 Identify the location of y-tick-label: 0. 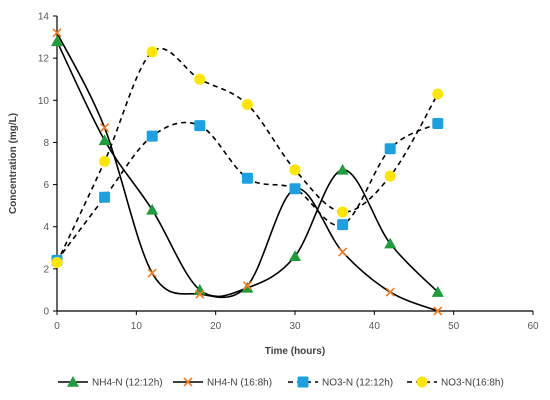
(46, 312).